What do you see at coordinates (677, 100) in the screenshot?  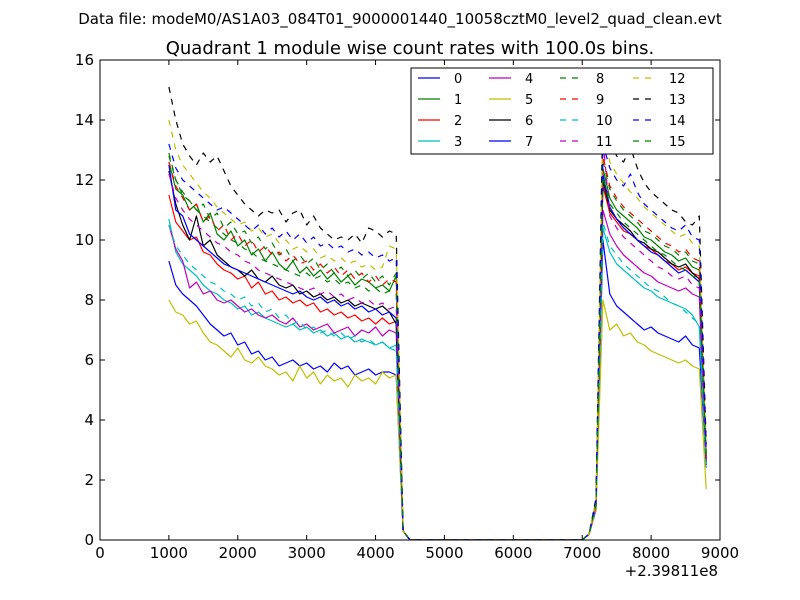 I see `legend-label-13: 13` at bounding box center [677, 100].